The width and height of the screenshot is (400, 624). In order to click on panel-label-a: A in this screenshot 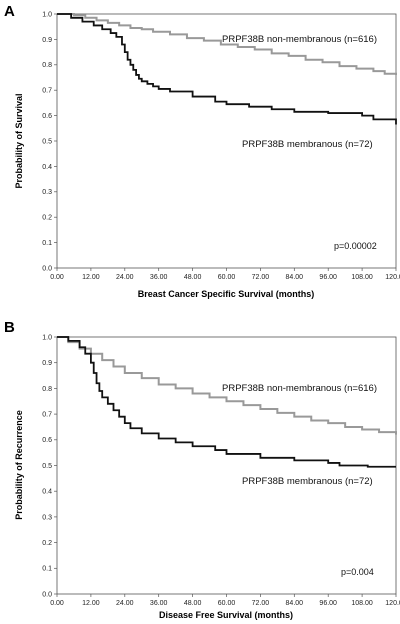, I will do `click(9, 11)`.